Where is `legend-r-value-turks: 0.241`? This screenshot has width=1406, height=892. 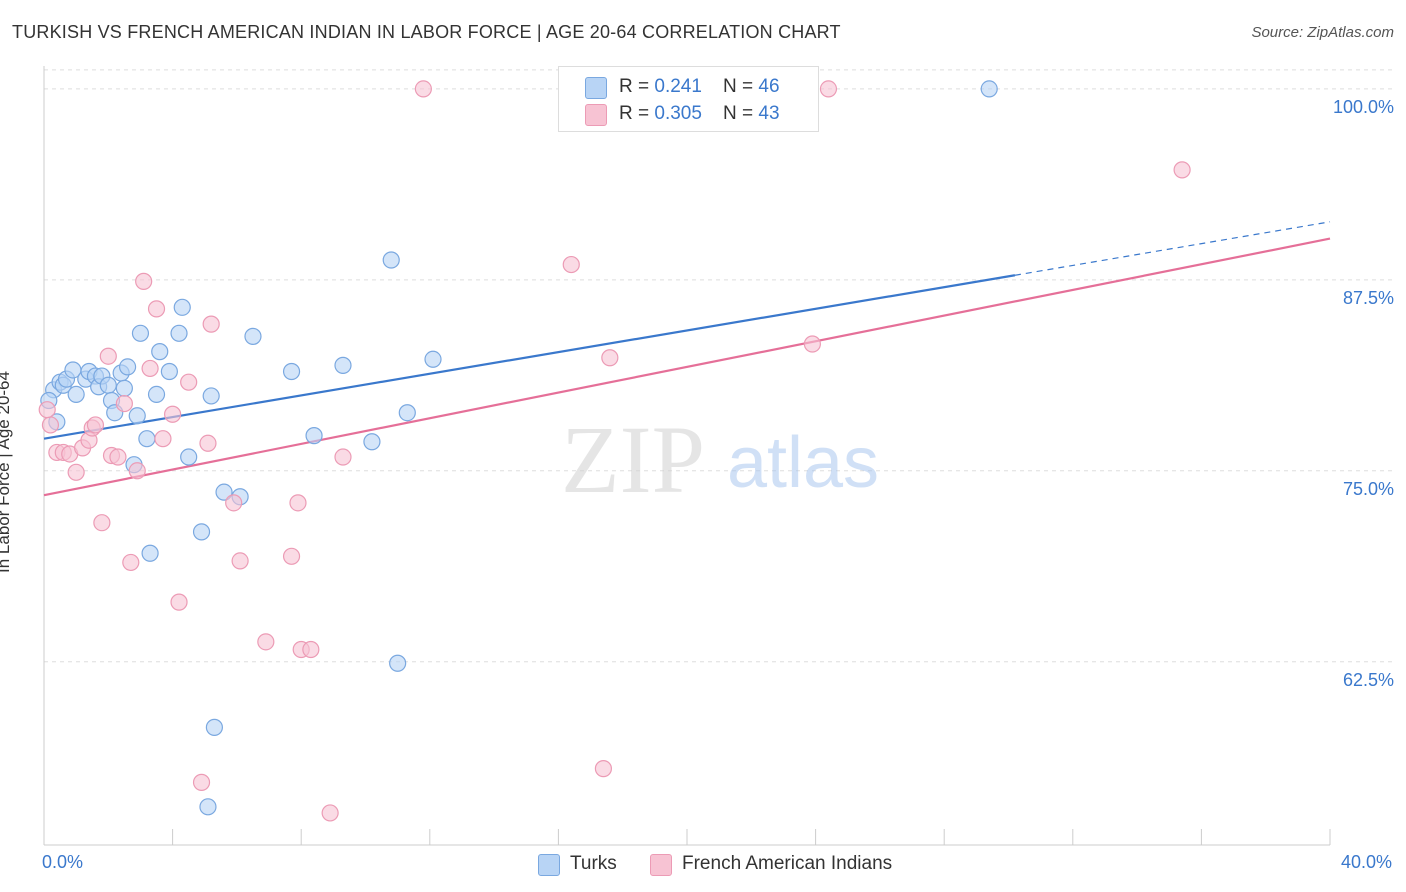
legend-r-value-turks: 0.241 is located at coordinates (678, 86).